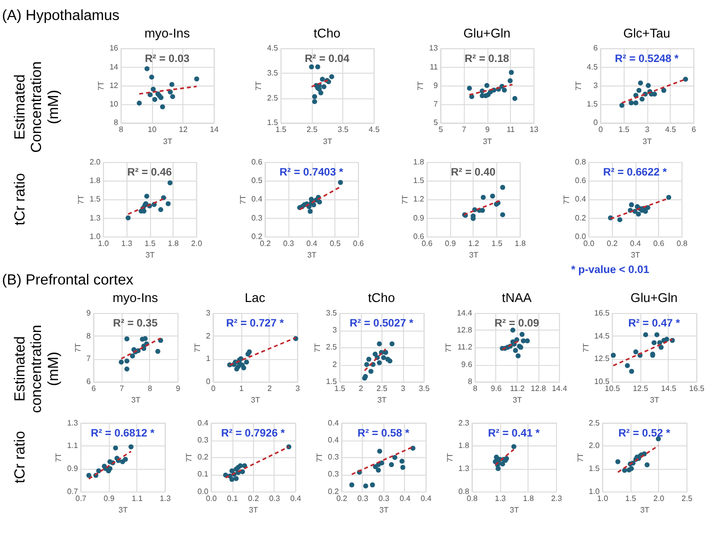 This screenshot has width=709, height=548. I want to click on annotation: R² = 0.52 *, so click(644, 434).